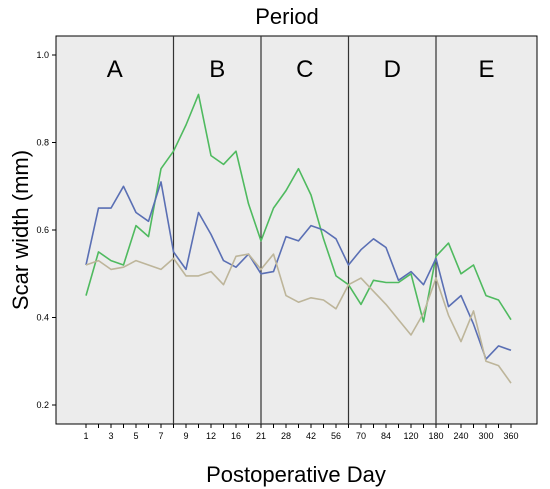  What do you see at coordinates (486, 69) in the screenshot?
I see `period-label-e: E` at bounding box center [486, 69].